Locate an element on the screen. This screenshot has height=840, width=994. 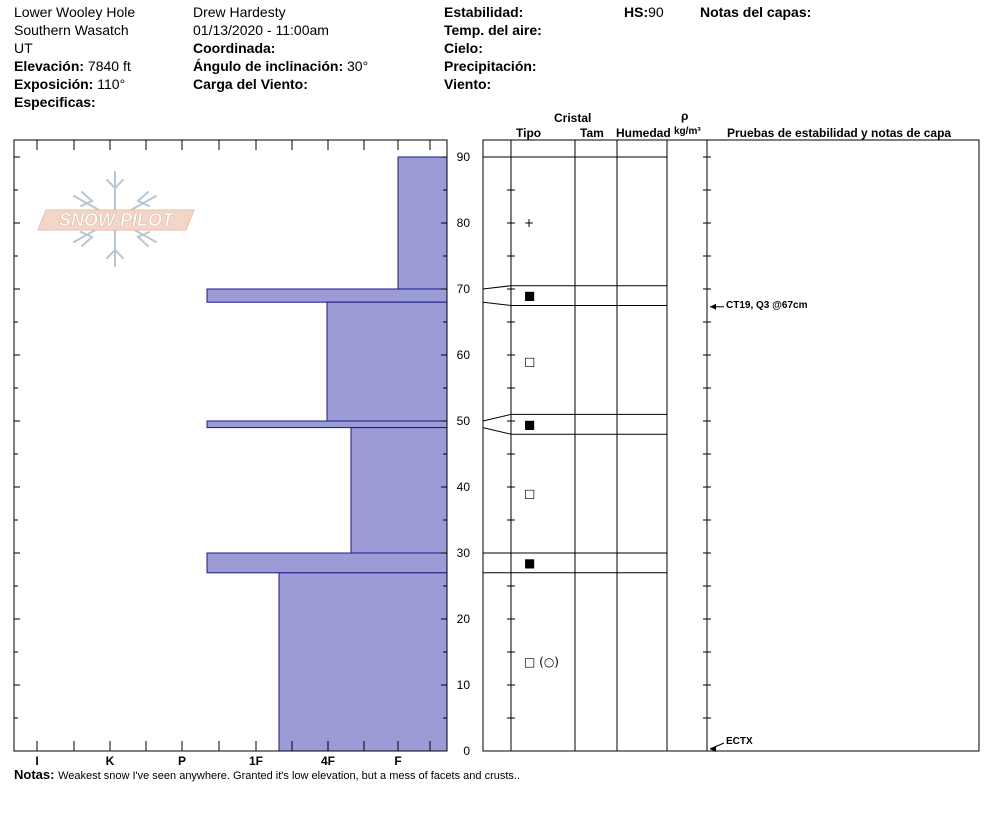
hs-value: 90 is located at coordinates (656, 12).